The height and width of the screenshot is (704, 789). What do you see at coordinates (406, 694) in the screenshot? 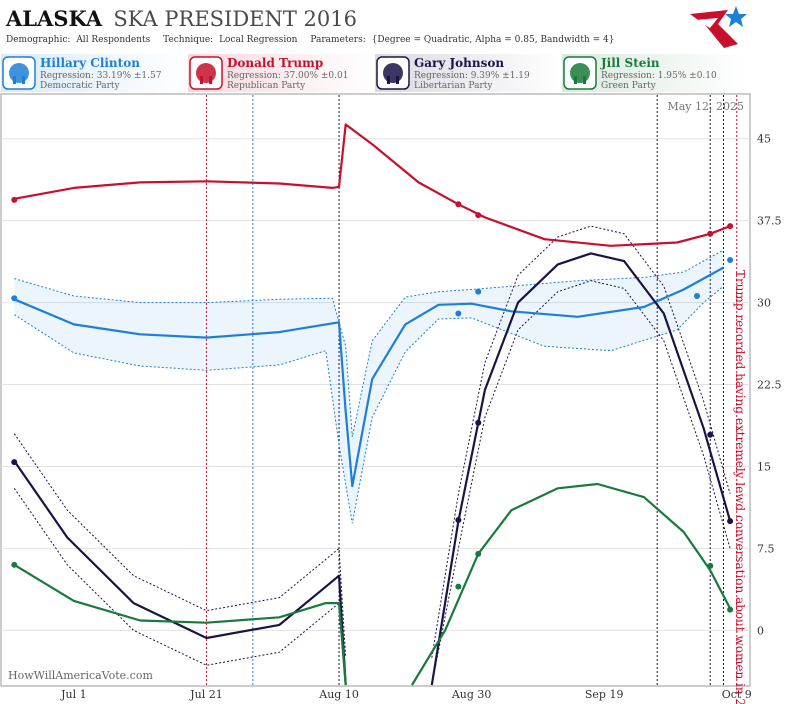
I see `x-axis-ticks: Jul 1 Jul 21 Aug 10 Aug 30 Sep 19 Oct 9` at bounding box center [406, 694].